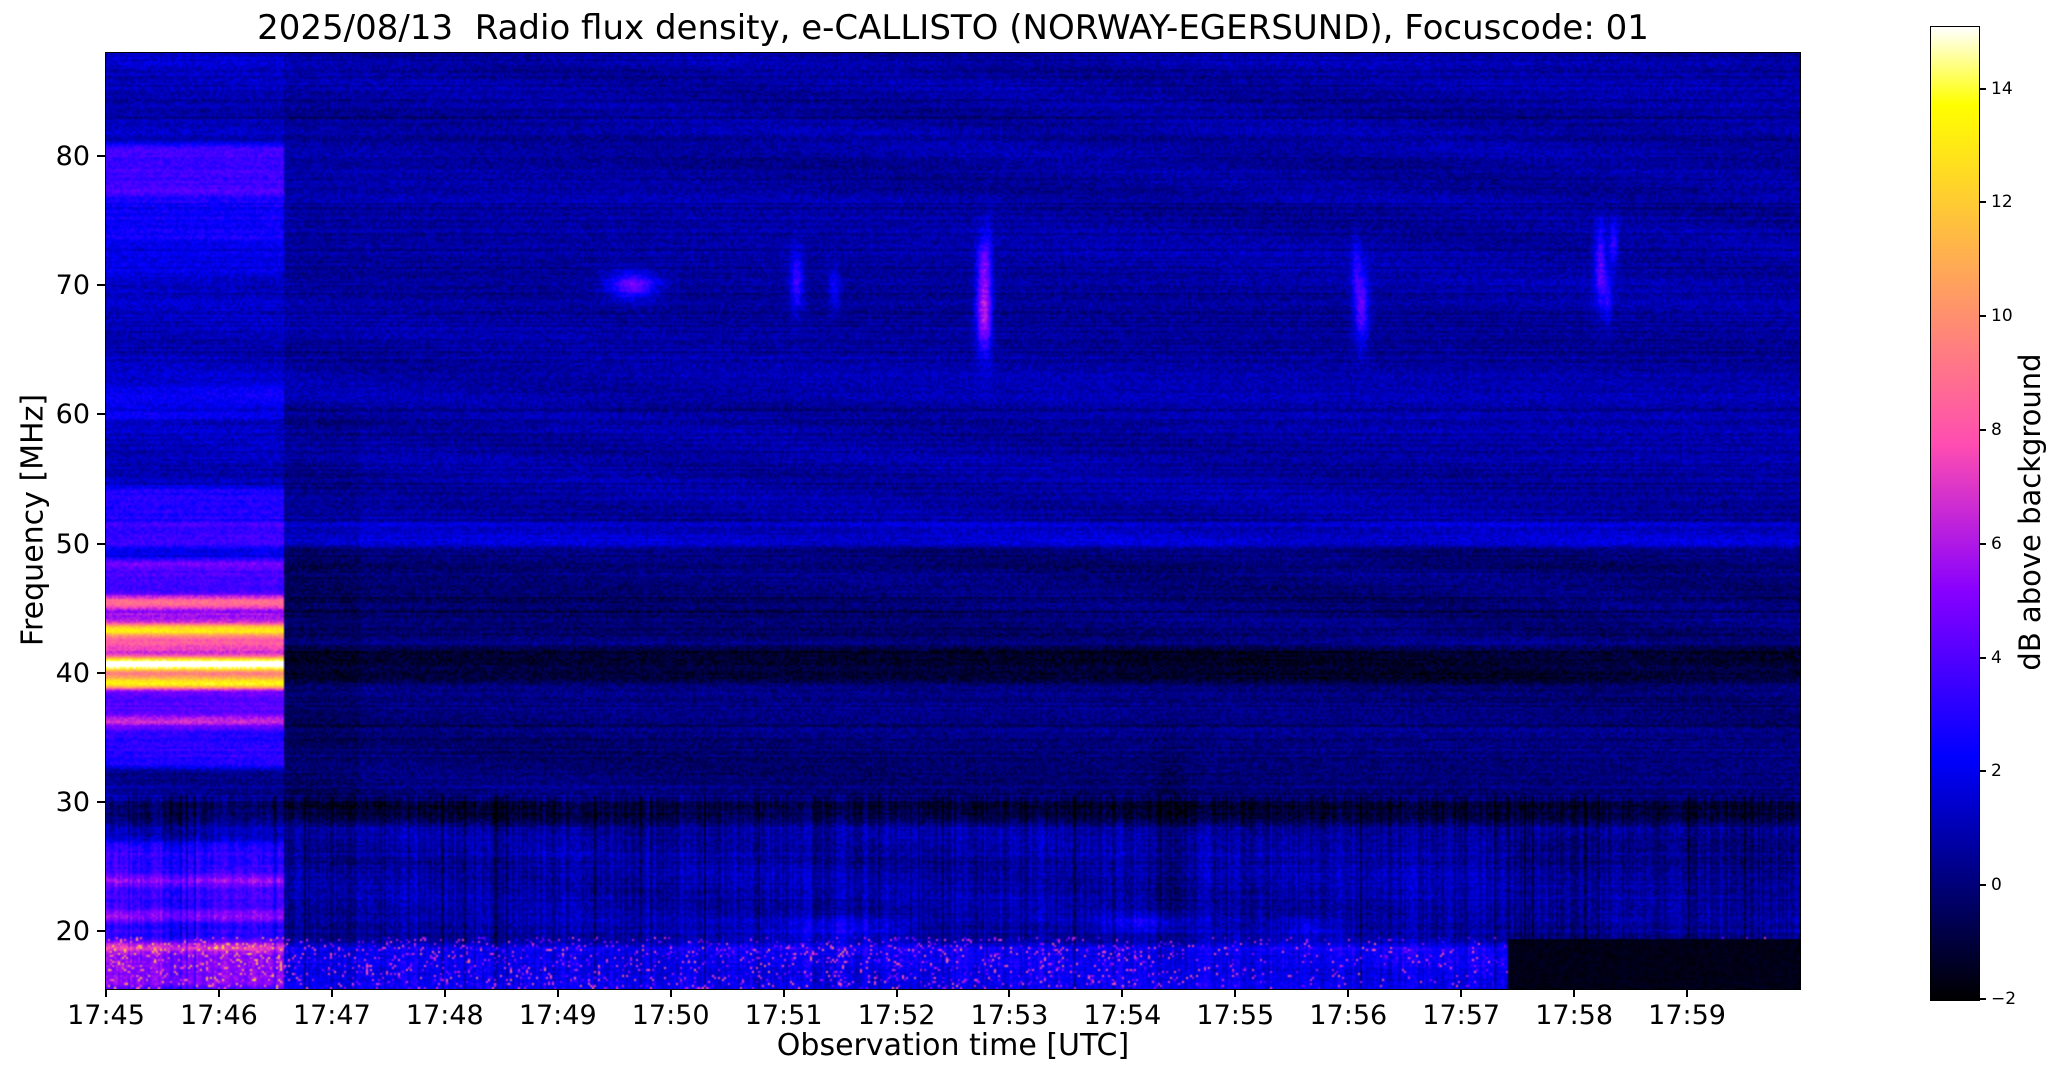 The width and height of the screenshot is (2047, 1067). Describe the element at coordinates (1461, 1015) in the screenshot. I see `x-tick-label: 17:57` at that location.